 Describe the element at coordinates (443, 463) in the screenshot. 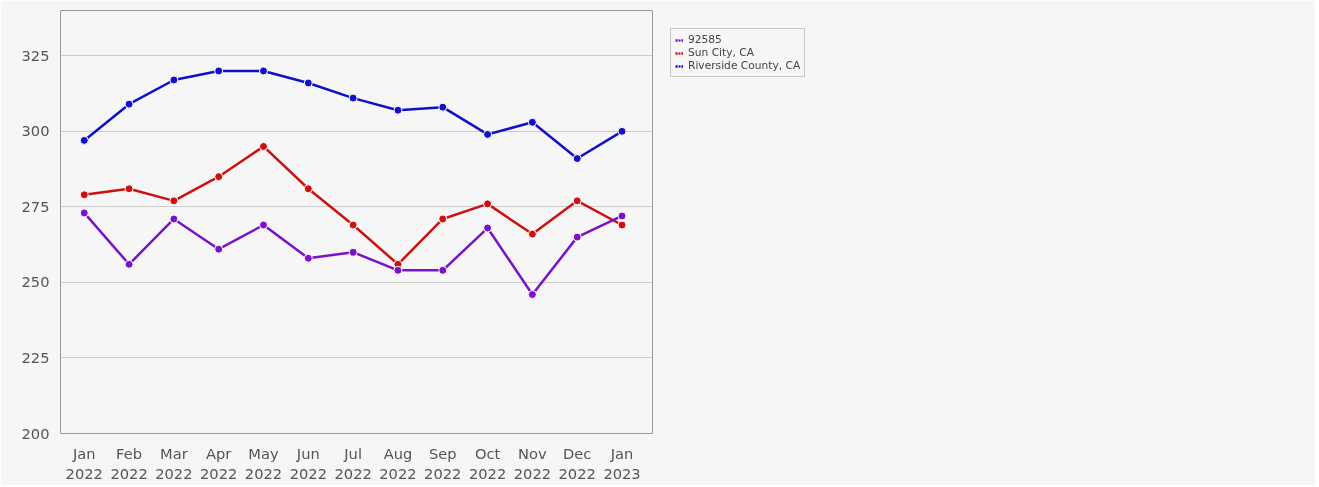

I see `x-tick-label: Sep 2022` at that location.